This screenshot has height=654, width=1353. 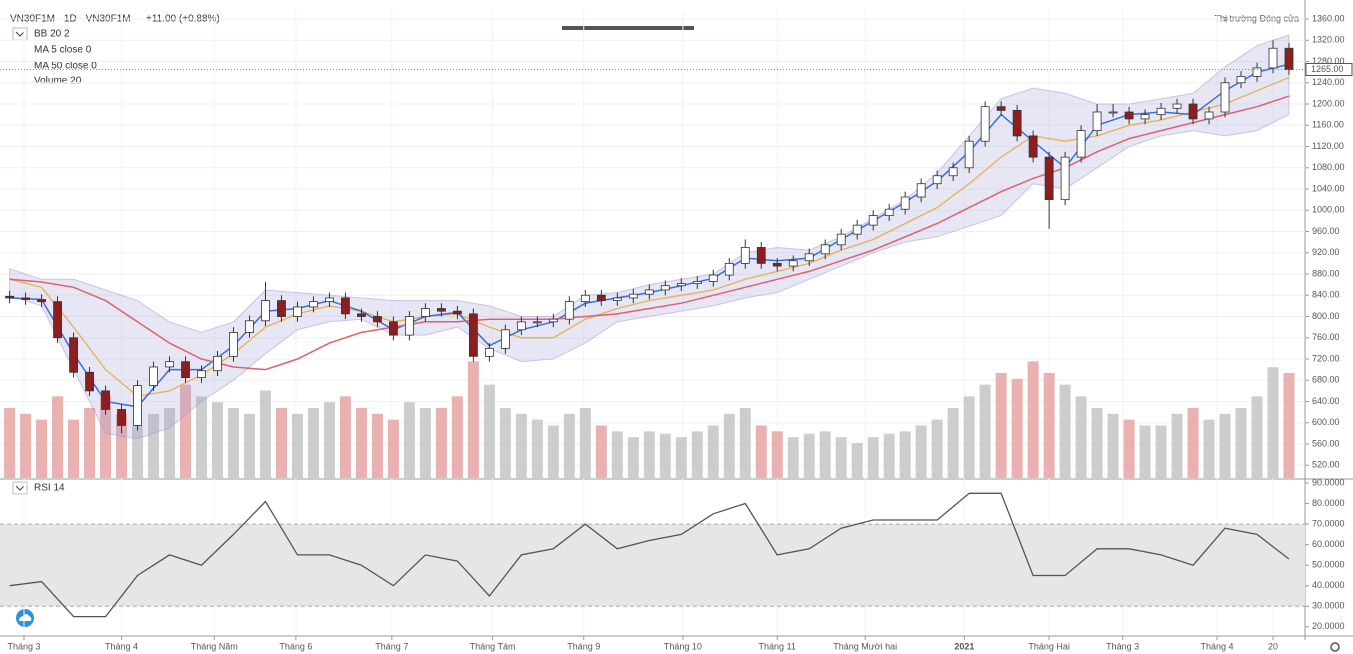 What do you see at coordinates (1328, 585) in the screenshot?
I see `rsi-tick-label: 40.0000` at bounding box center [1328, 585].